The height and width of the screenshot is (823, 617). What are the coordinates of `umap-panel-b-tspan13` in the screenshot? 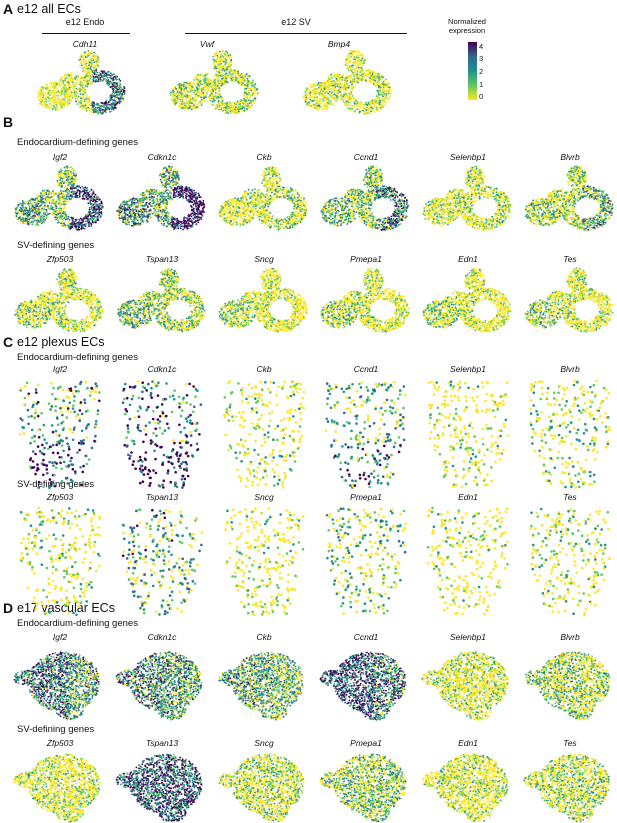 It's located at (161, 300).